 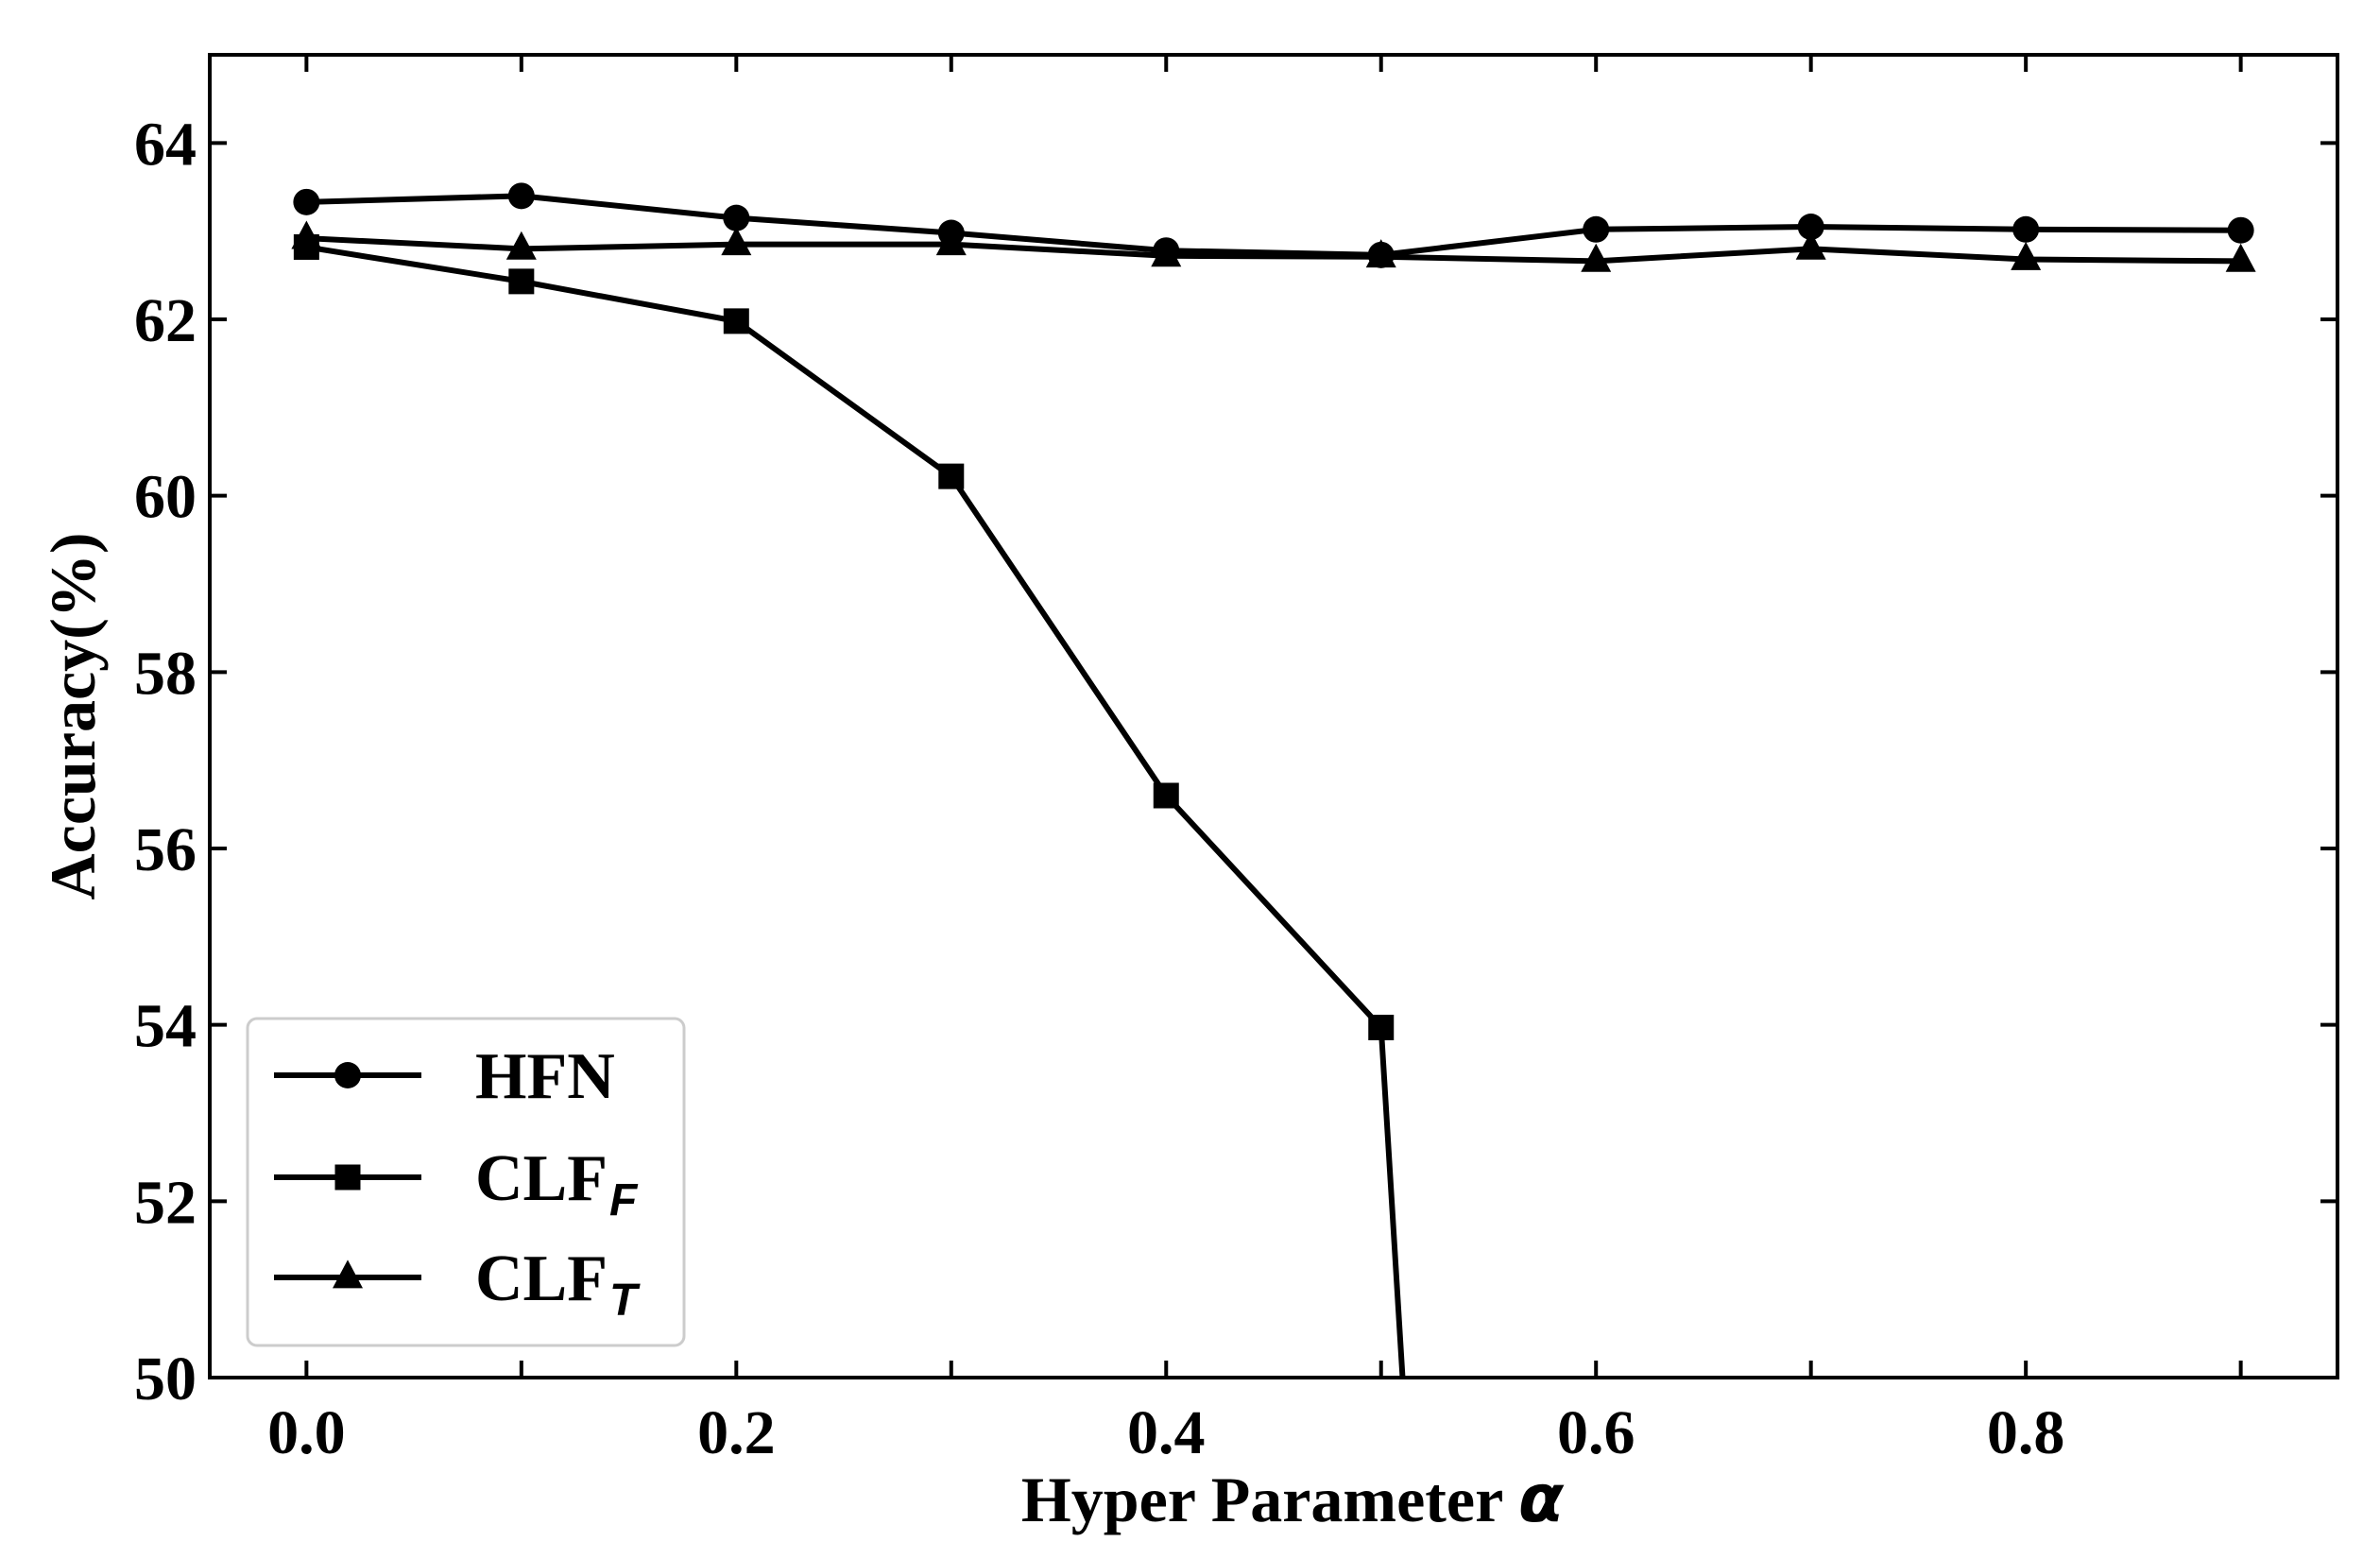 I want to click on legend-label: CLFF, so click(x=557, y=1183).